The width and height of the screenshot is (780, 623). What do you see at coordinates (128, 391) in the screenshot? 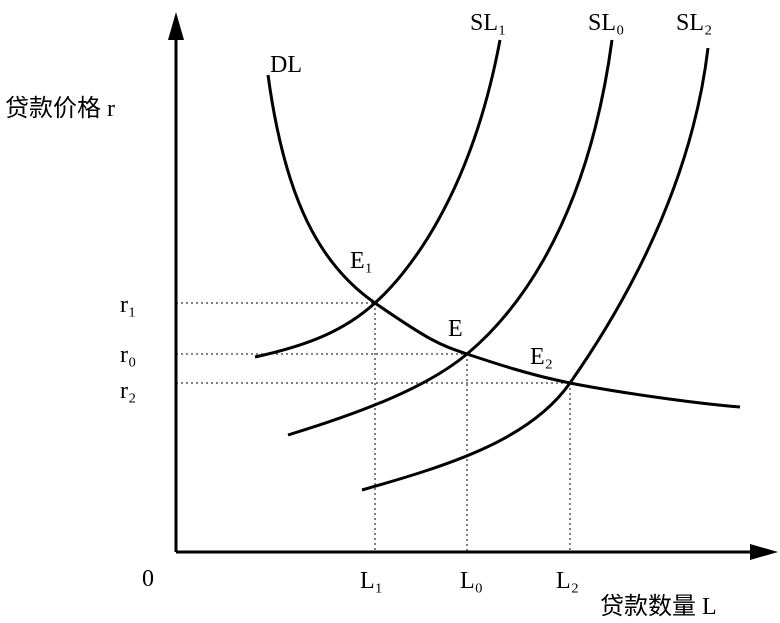
I see `y-tick-label: r₂` at bounding box center [128, 391].